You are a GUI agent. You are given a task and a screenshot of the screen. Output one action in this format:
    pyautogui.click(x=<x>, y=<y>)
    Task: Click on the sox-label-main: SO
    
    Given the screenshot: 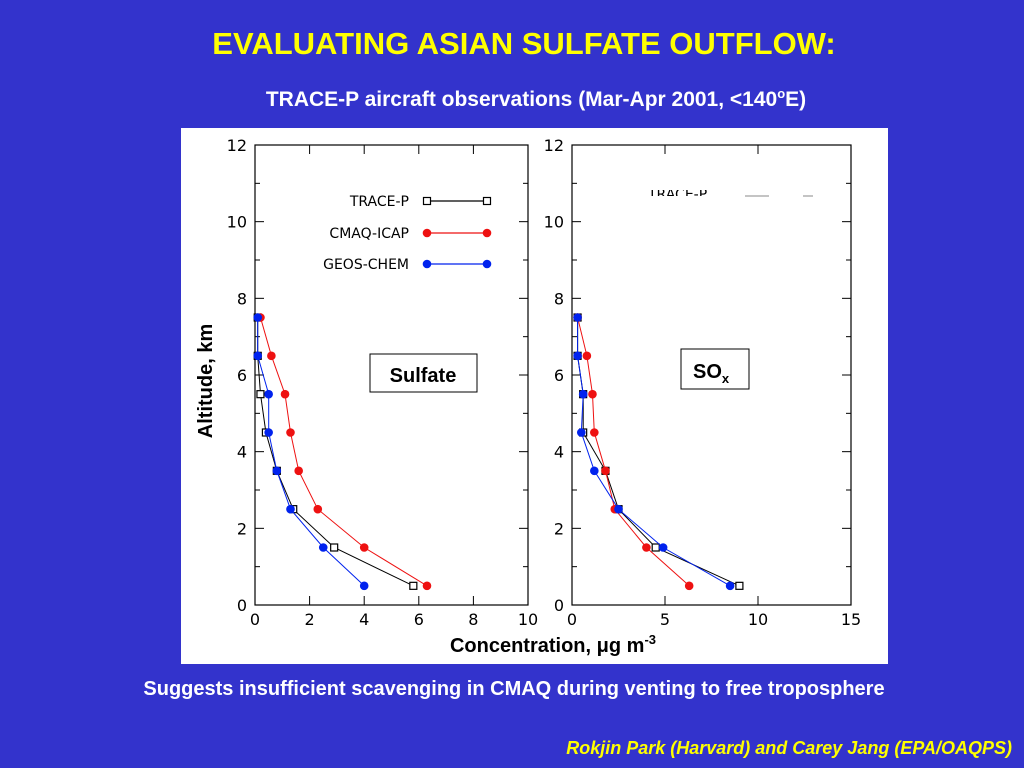 What is the action you would take?
    pyautogui.click(x=707, y=372)
    